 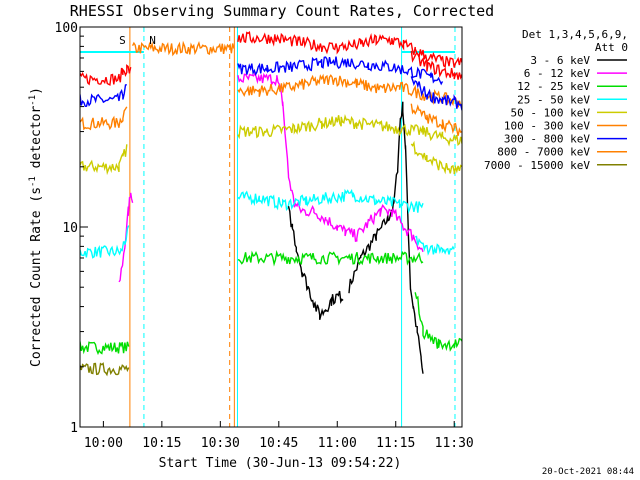 I want to click on legend-label: 6 - 12 keV, so click(x=557, y=73).